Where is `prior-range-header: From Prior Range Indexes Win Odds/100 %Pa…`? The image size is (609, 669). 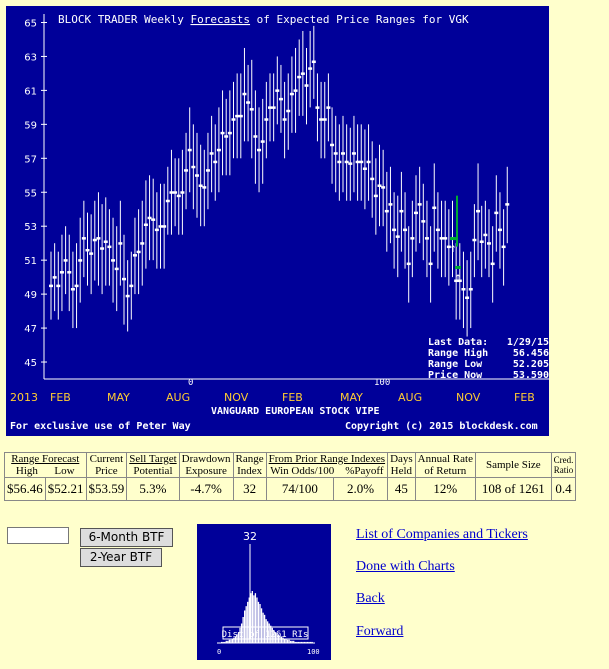 prior-range-header: From Prior Range Indexes Win Odds/100 %Pa… is located at coordinates (327, 465).